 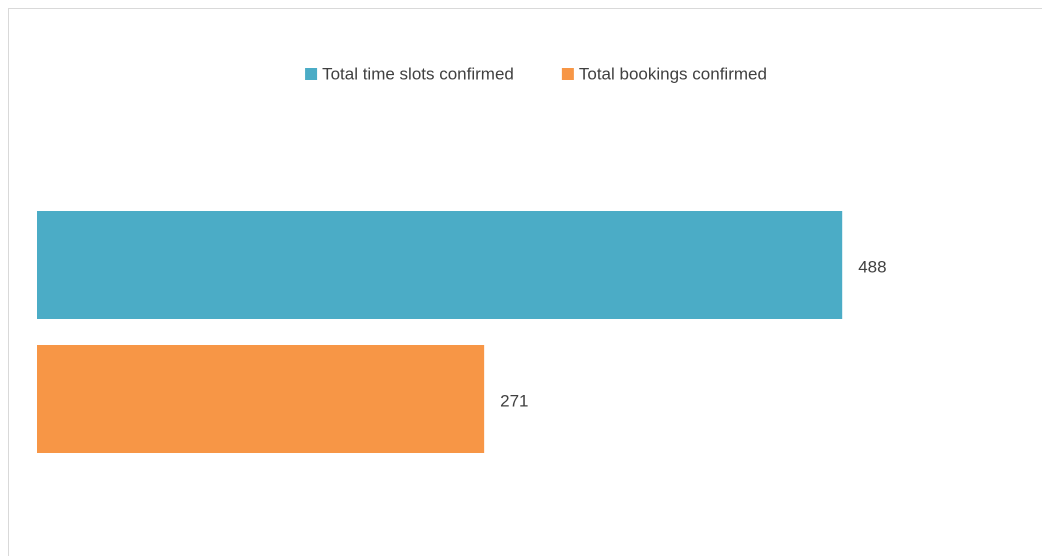 What do you see at coordinates (261, 399) in the screenshot?
I see `bar` at bounding box center [261, 399].